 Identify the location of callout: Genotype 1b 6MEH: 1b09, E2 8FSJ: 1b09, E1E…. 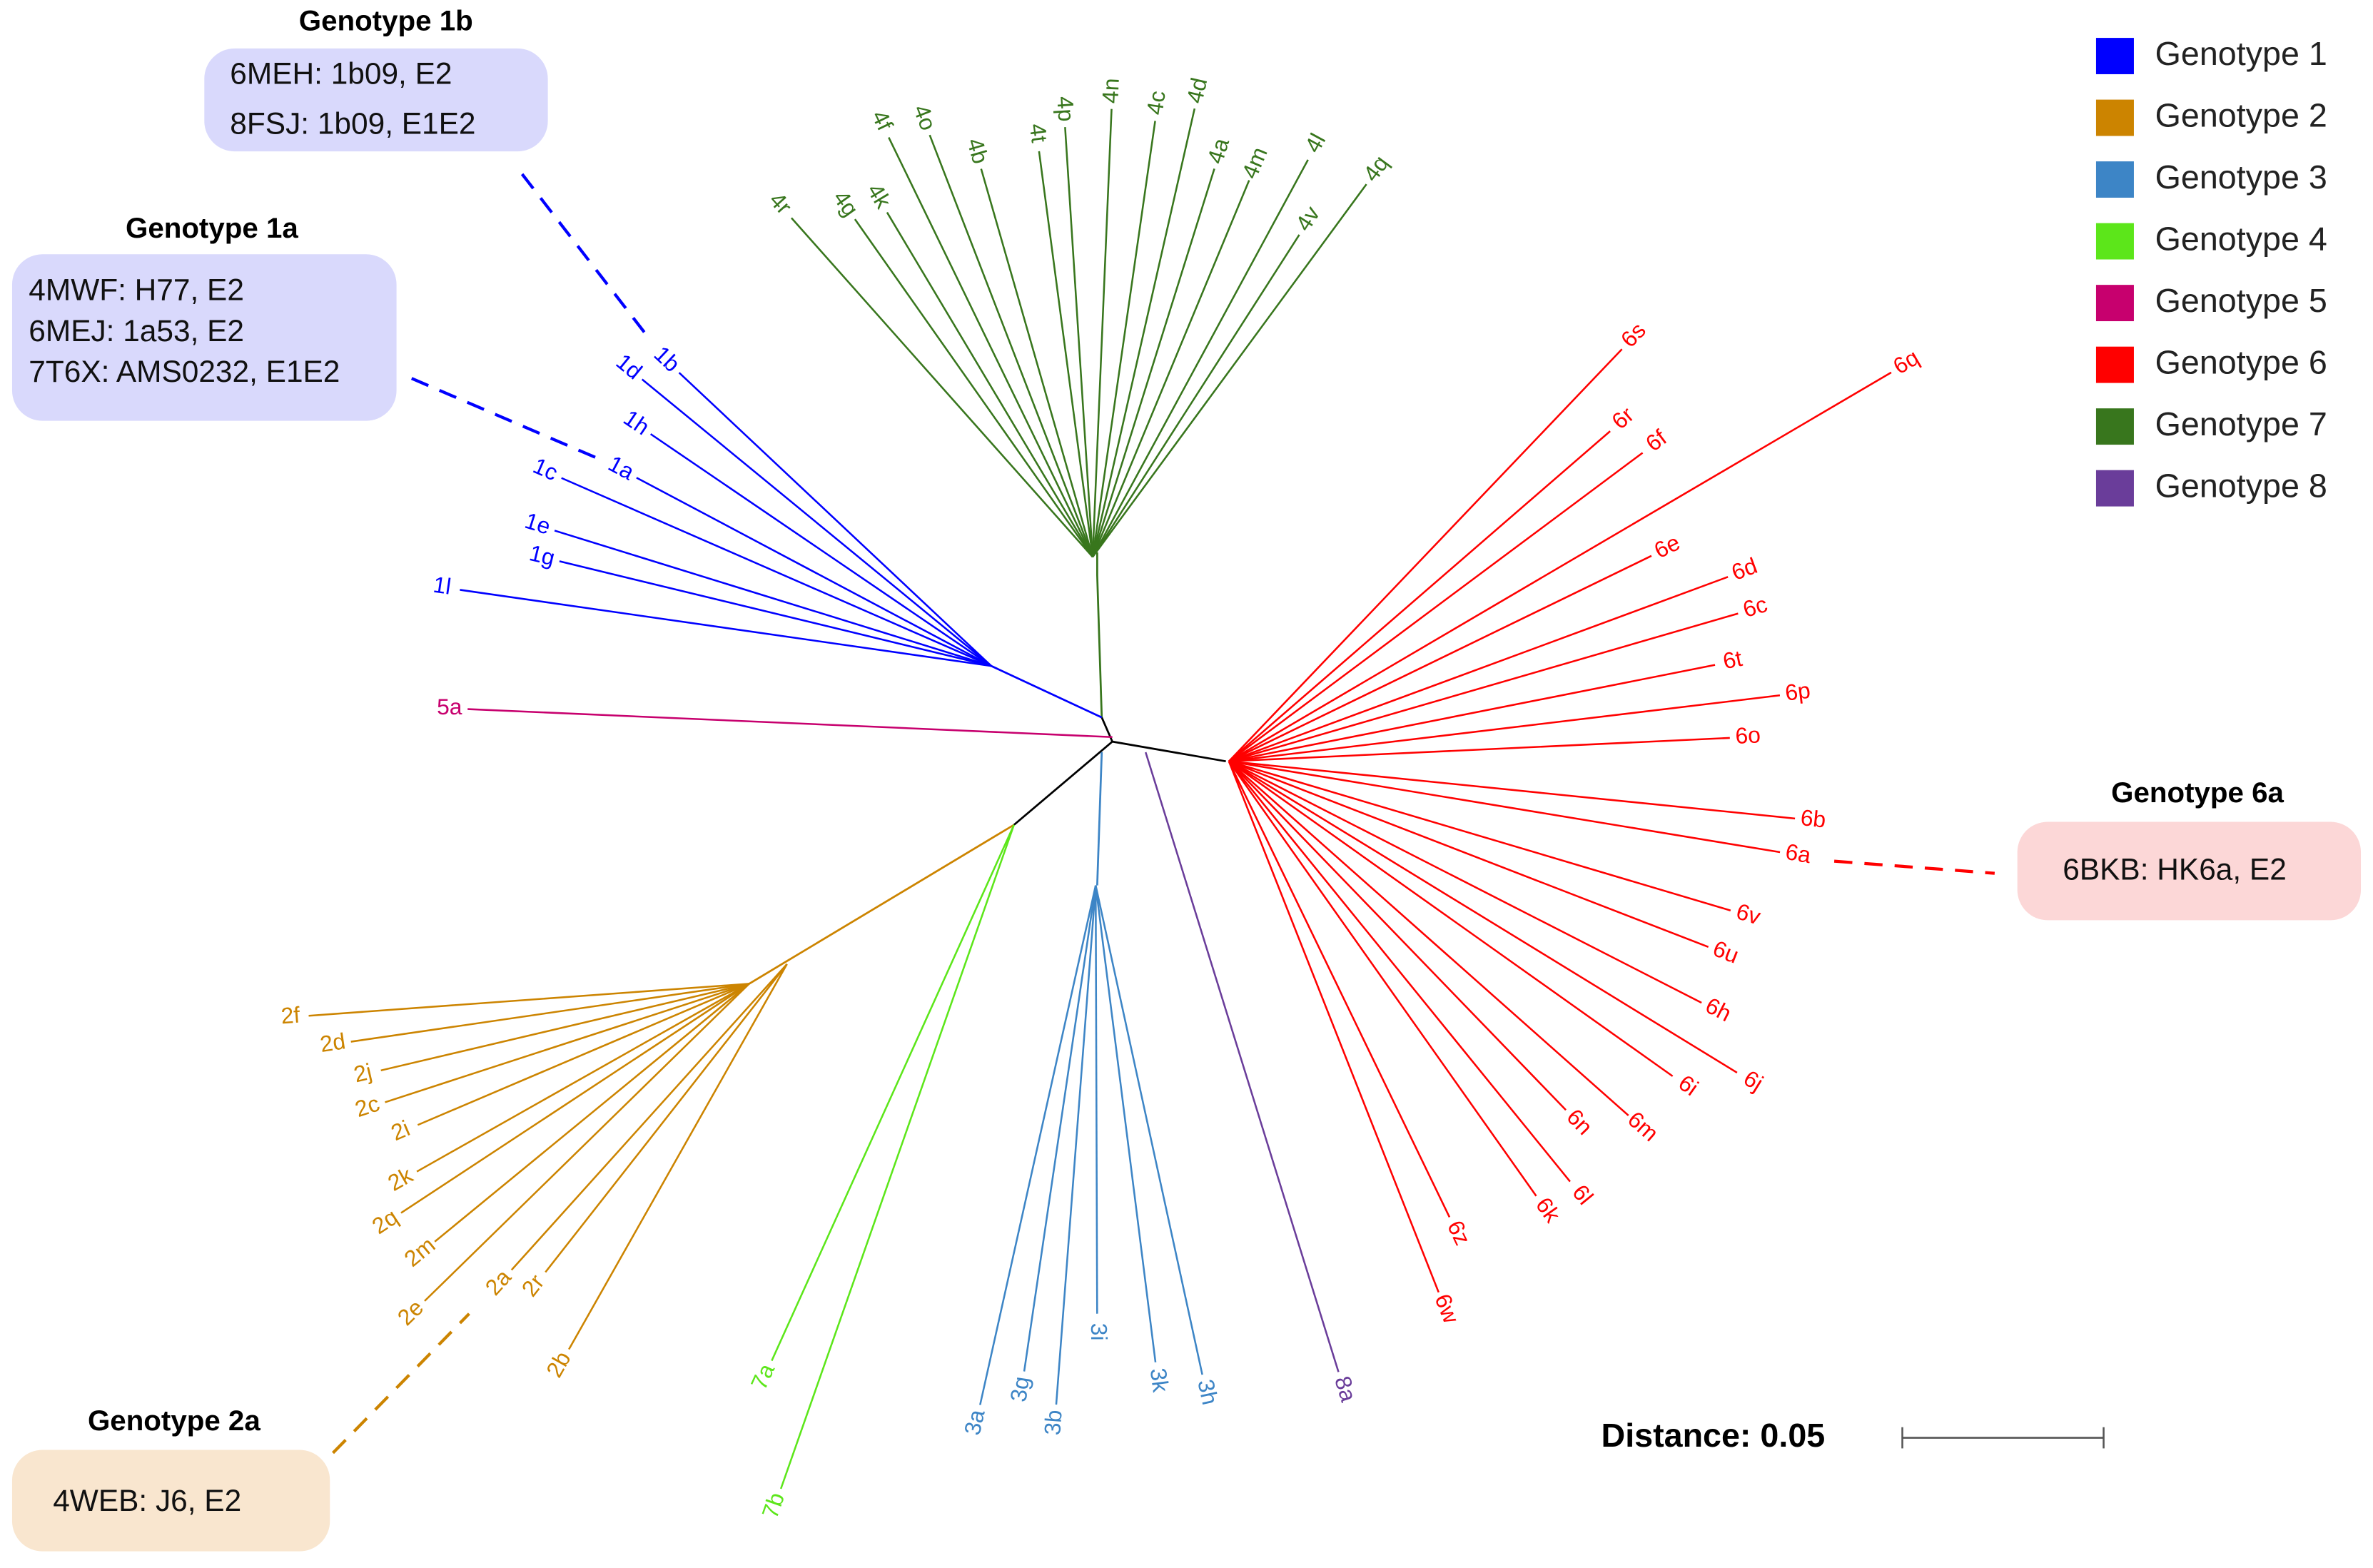
(376, 78).